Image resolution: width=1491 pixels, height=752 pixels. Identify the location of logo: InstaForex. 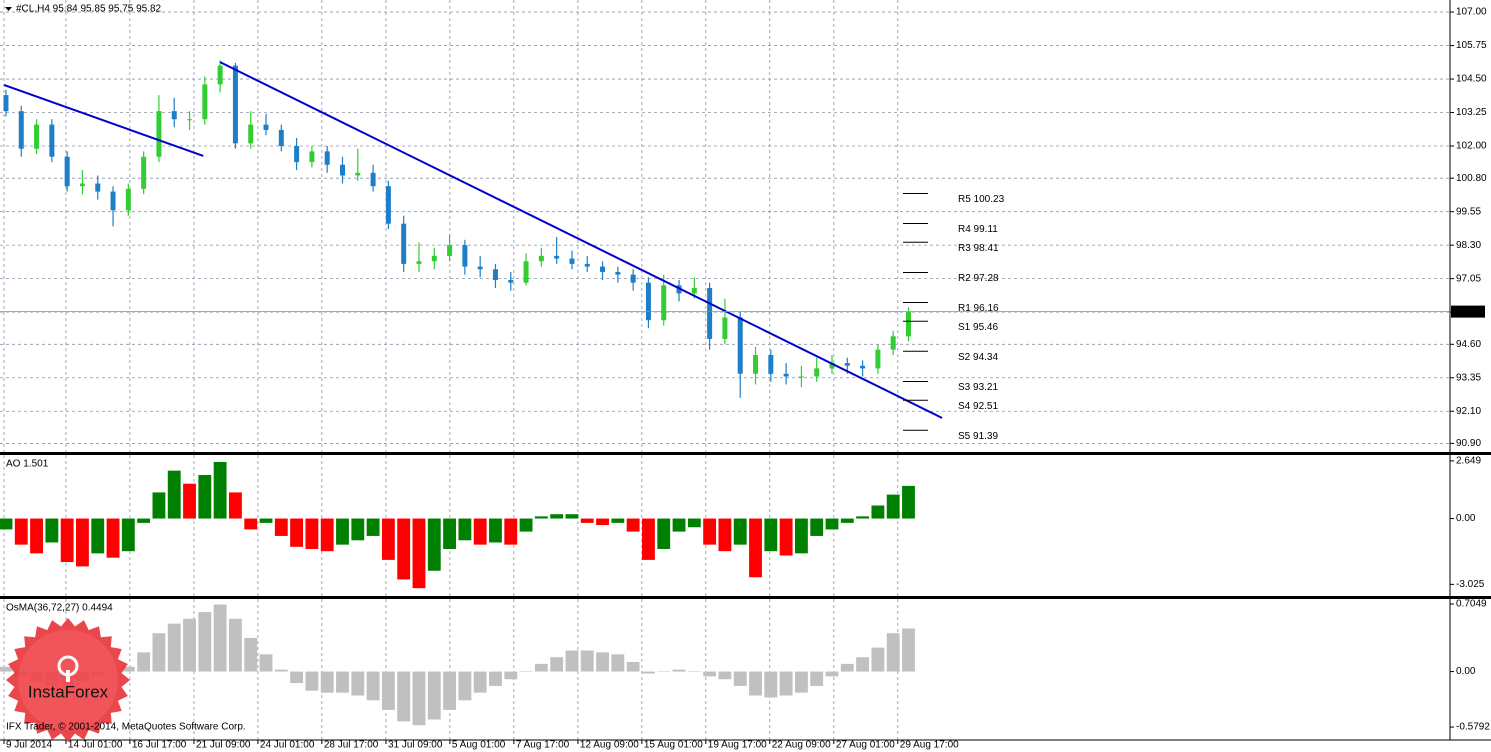
(68, 680).